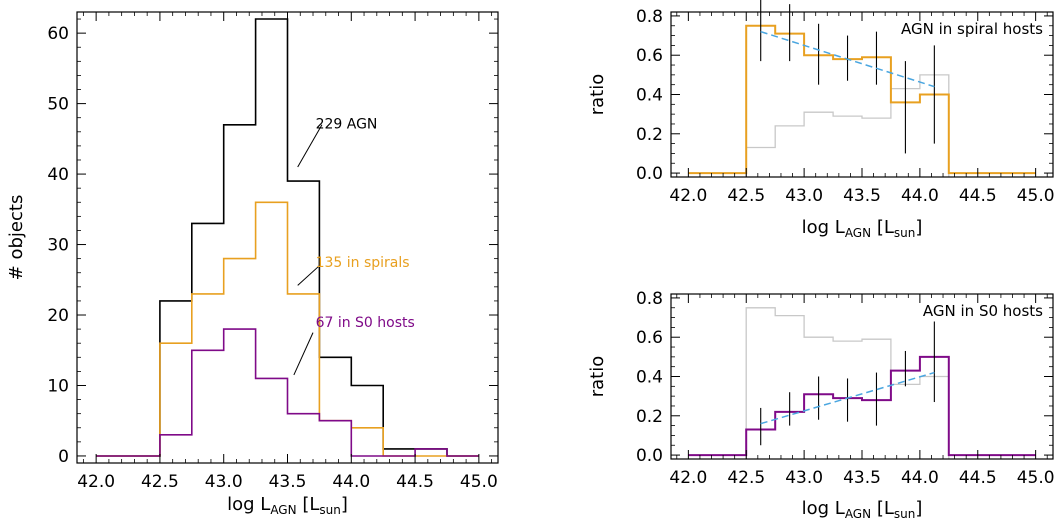 This screenshot has width=1060, height=521. Describe the element at coordinates (983, 311) in the screenshot. I see `panel-title: AGN in S0 hosts` at that location.